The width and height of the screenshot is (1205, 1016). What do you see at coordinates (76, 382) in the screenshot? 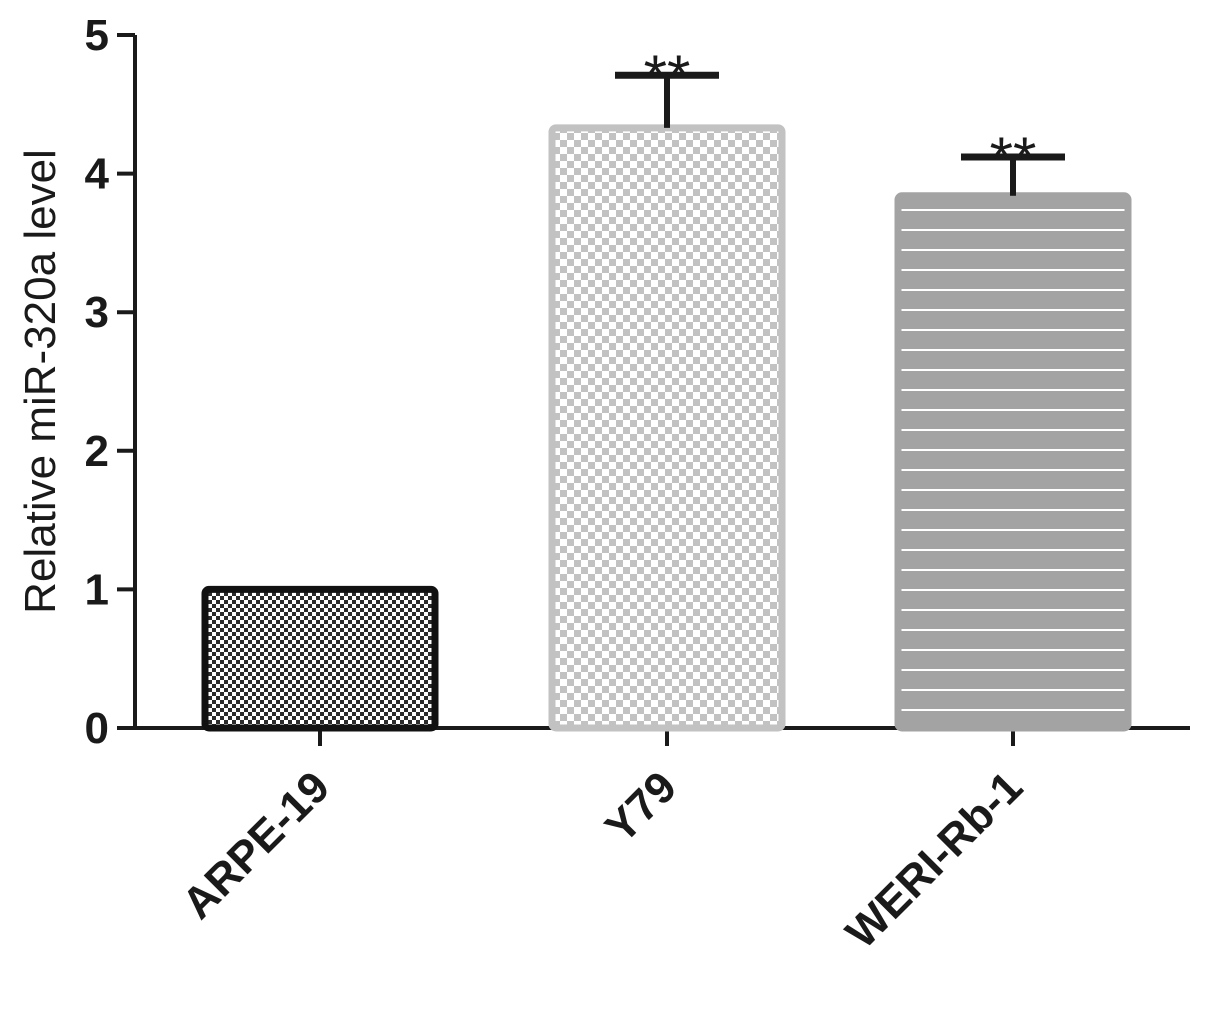
I see `y-axis: 0 1 2 3 4 5 Relative miR-320a level` at bounding box center [76, 382].